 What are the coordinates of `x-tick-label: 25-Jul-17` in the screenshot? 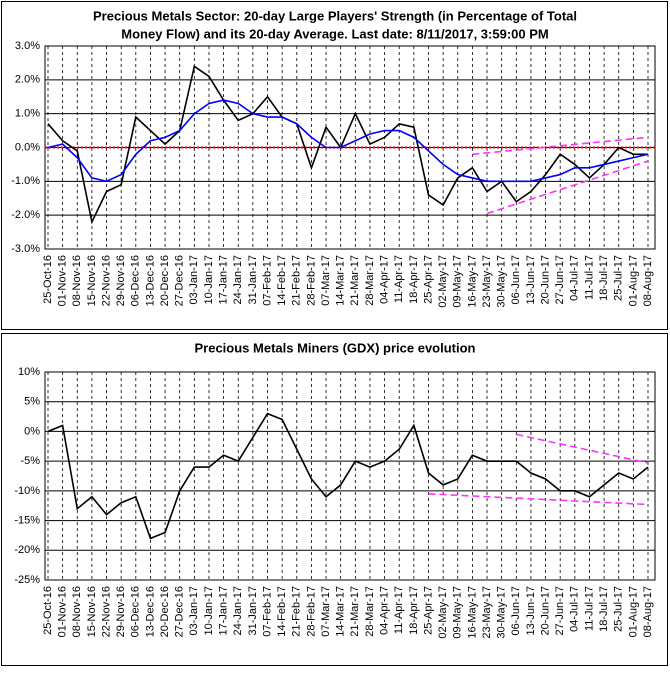 It's located at (619, 609).